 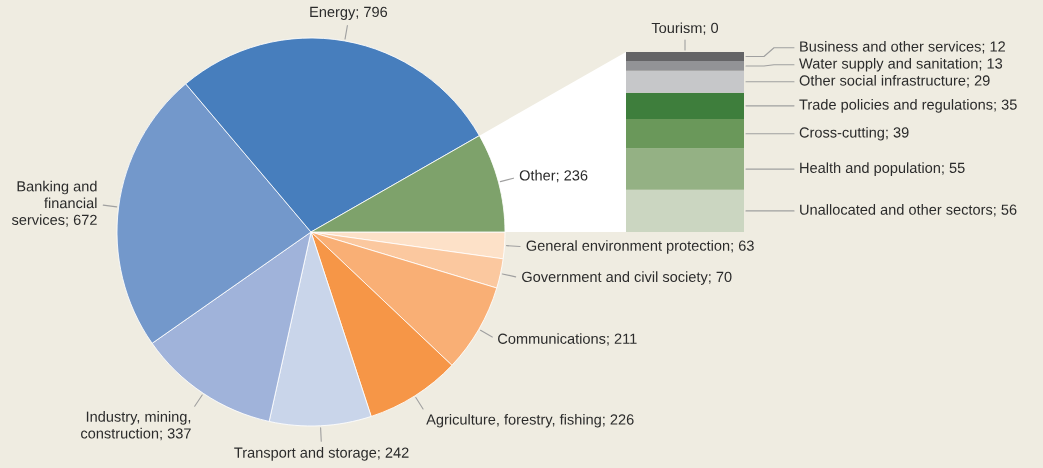 What do you see at coordinates (902, 47) in the screenshot?
I see `data-label: Business and other services; 12` at bounding box center [902, 47].